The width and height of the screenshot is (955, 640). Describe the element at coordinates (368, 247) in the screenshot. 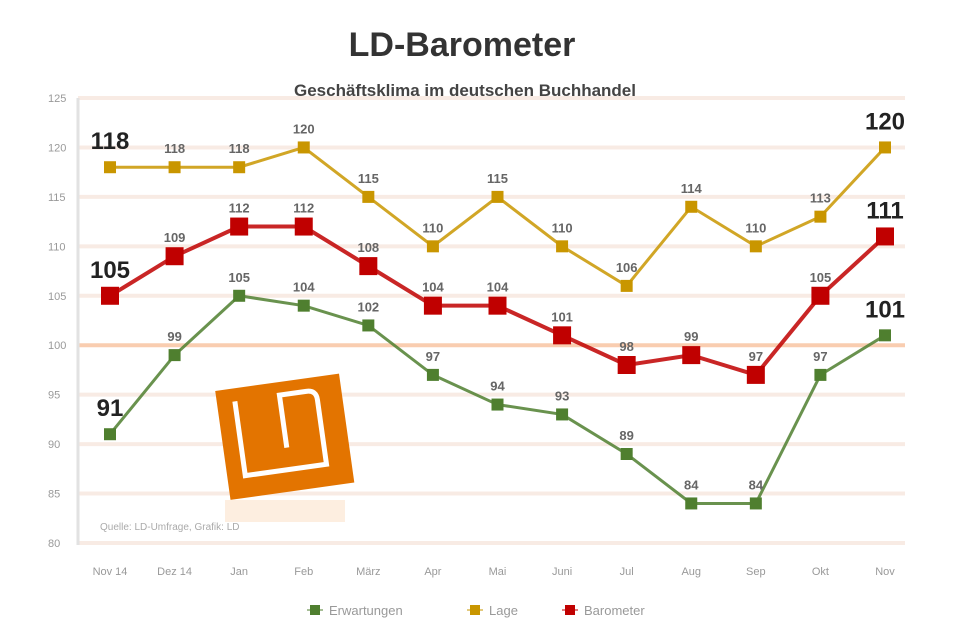

I see `data-label: 108` at that location.